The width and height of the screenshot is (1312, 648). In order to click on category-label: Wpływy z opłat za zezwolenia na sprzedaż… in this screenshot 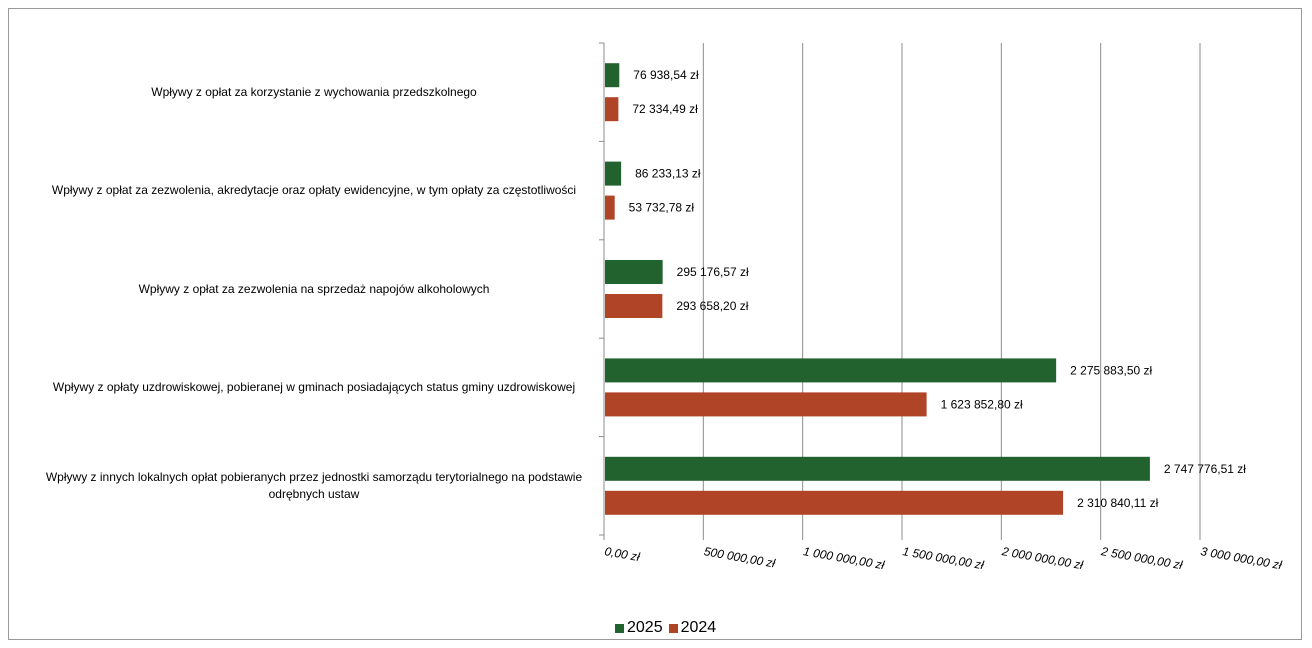, I will do `click(314, 288)`.